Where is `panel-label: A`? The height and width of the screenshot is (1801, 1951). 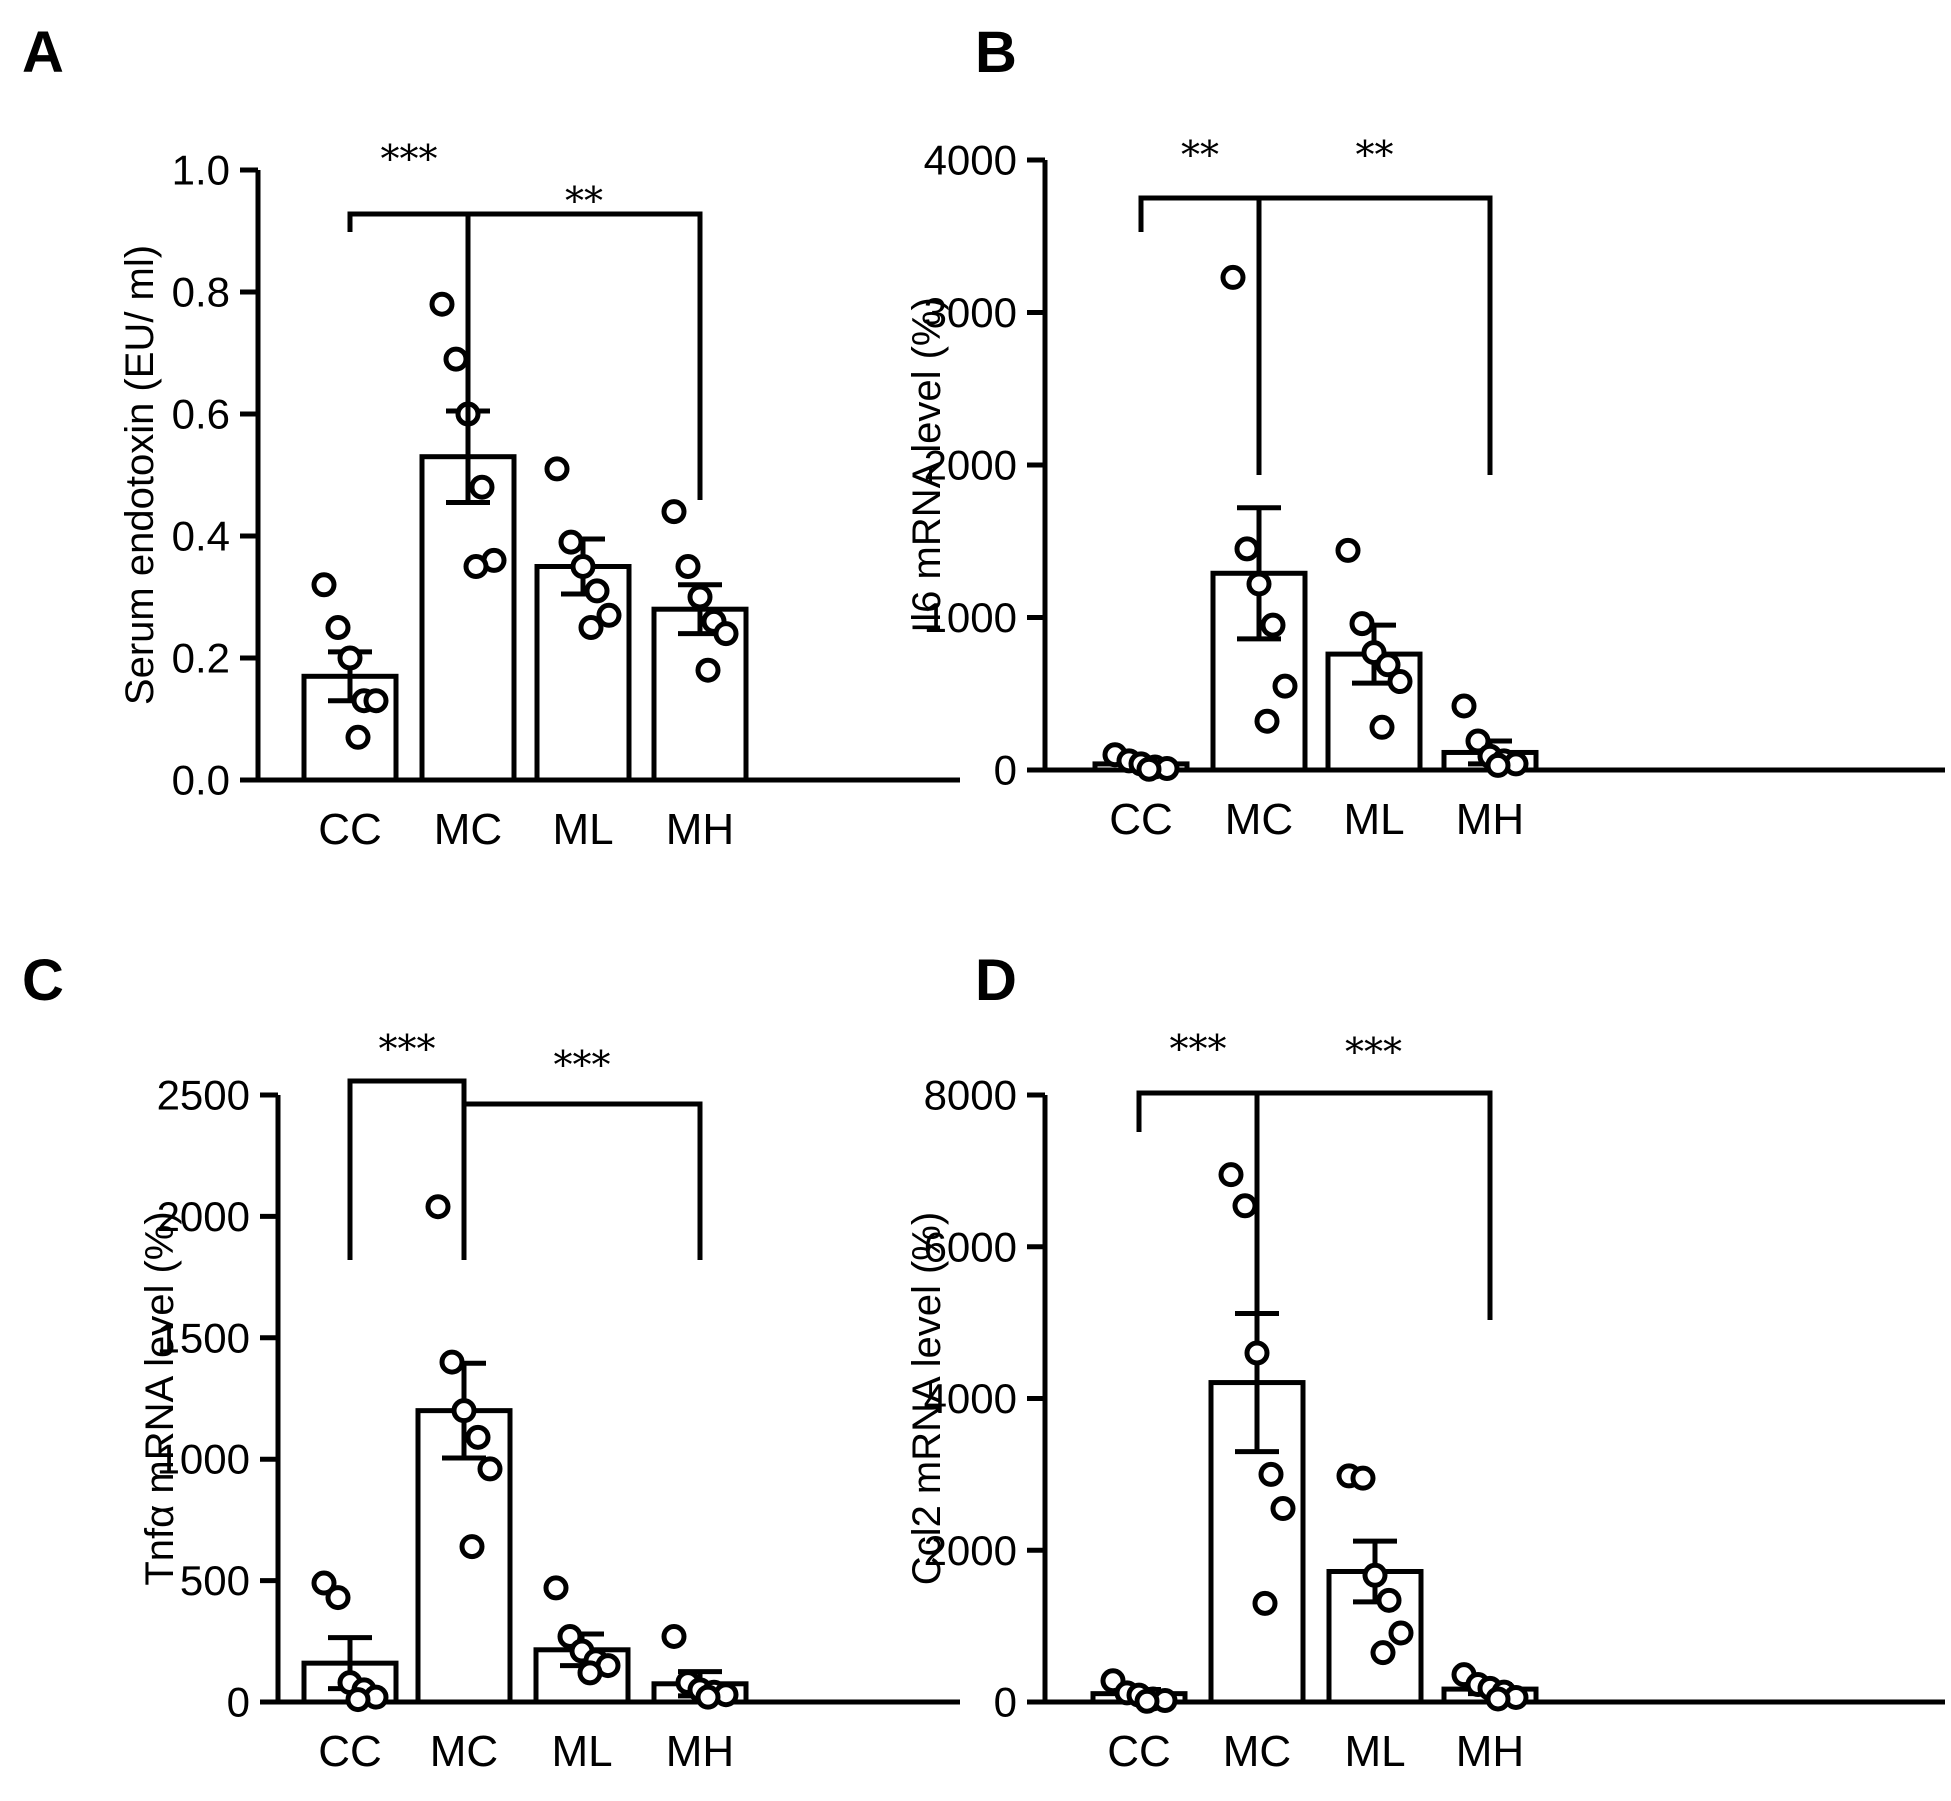
panel-label: A is located at coordinates (43, 52).